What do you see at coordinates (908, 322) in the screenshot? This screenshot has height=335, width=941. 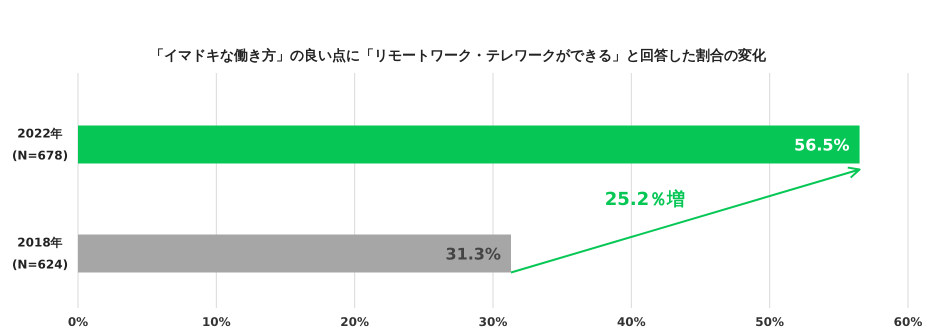 I see `x-tick-label: 60%` at bounding box center [908, 322].